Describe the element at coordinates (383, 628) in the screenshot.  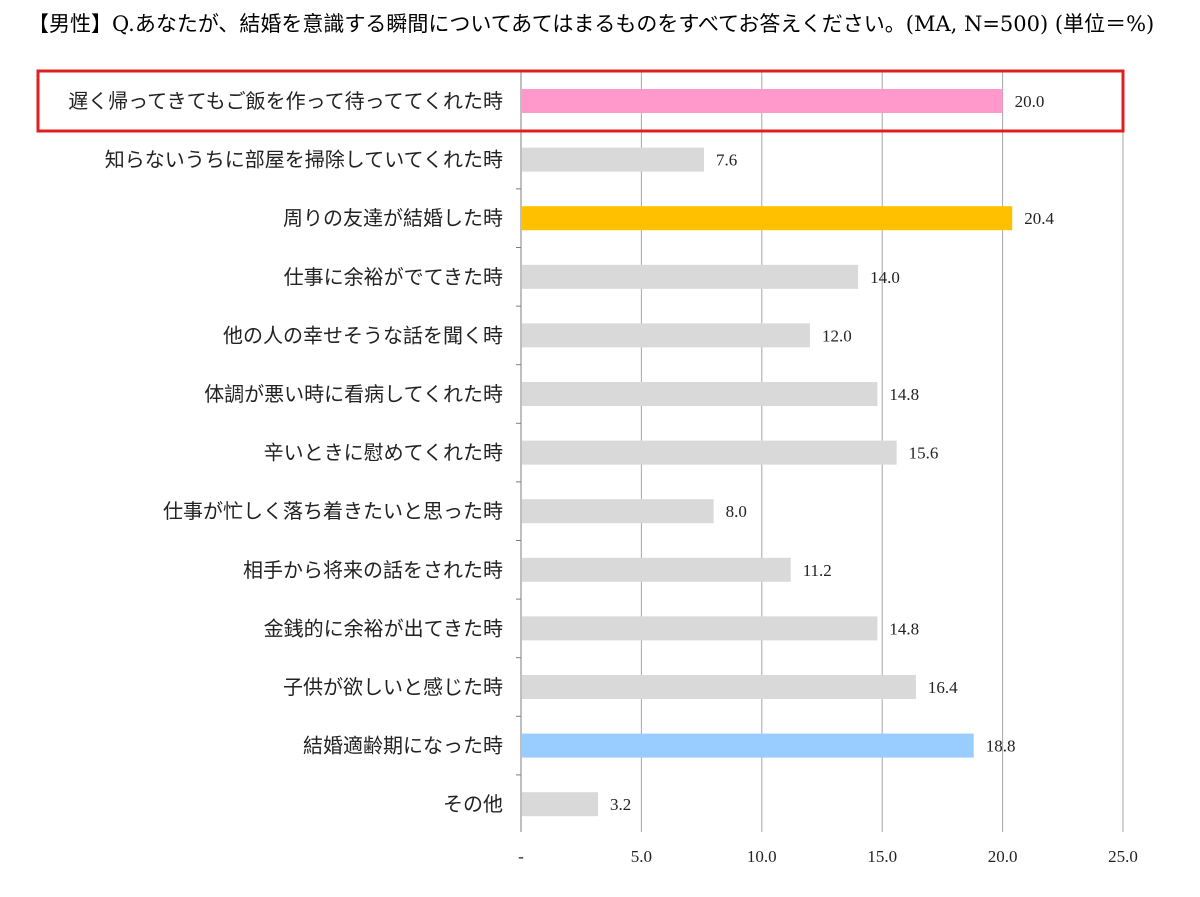
I see `category-label-9: 金銭的に余裕が出てきた時` at that location.